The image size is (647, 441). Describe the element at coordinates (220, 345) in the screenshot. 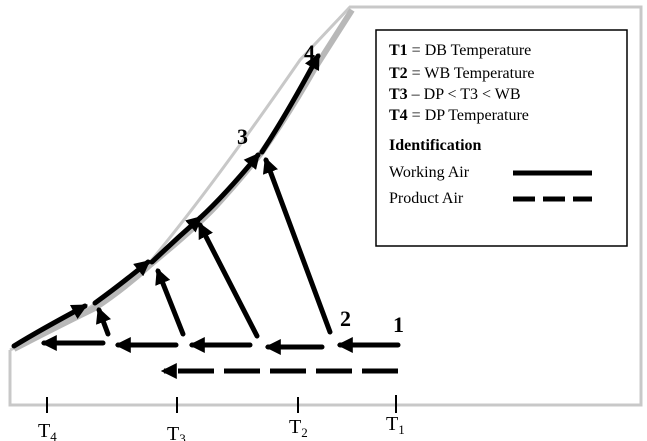

I see `working-air-arrows` at that location.